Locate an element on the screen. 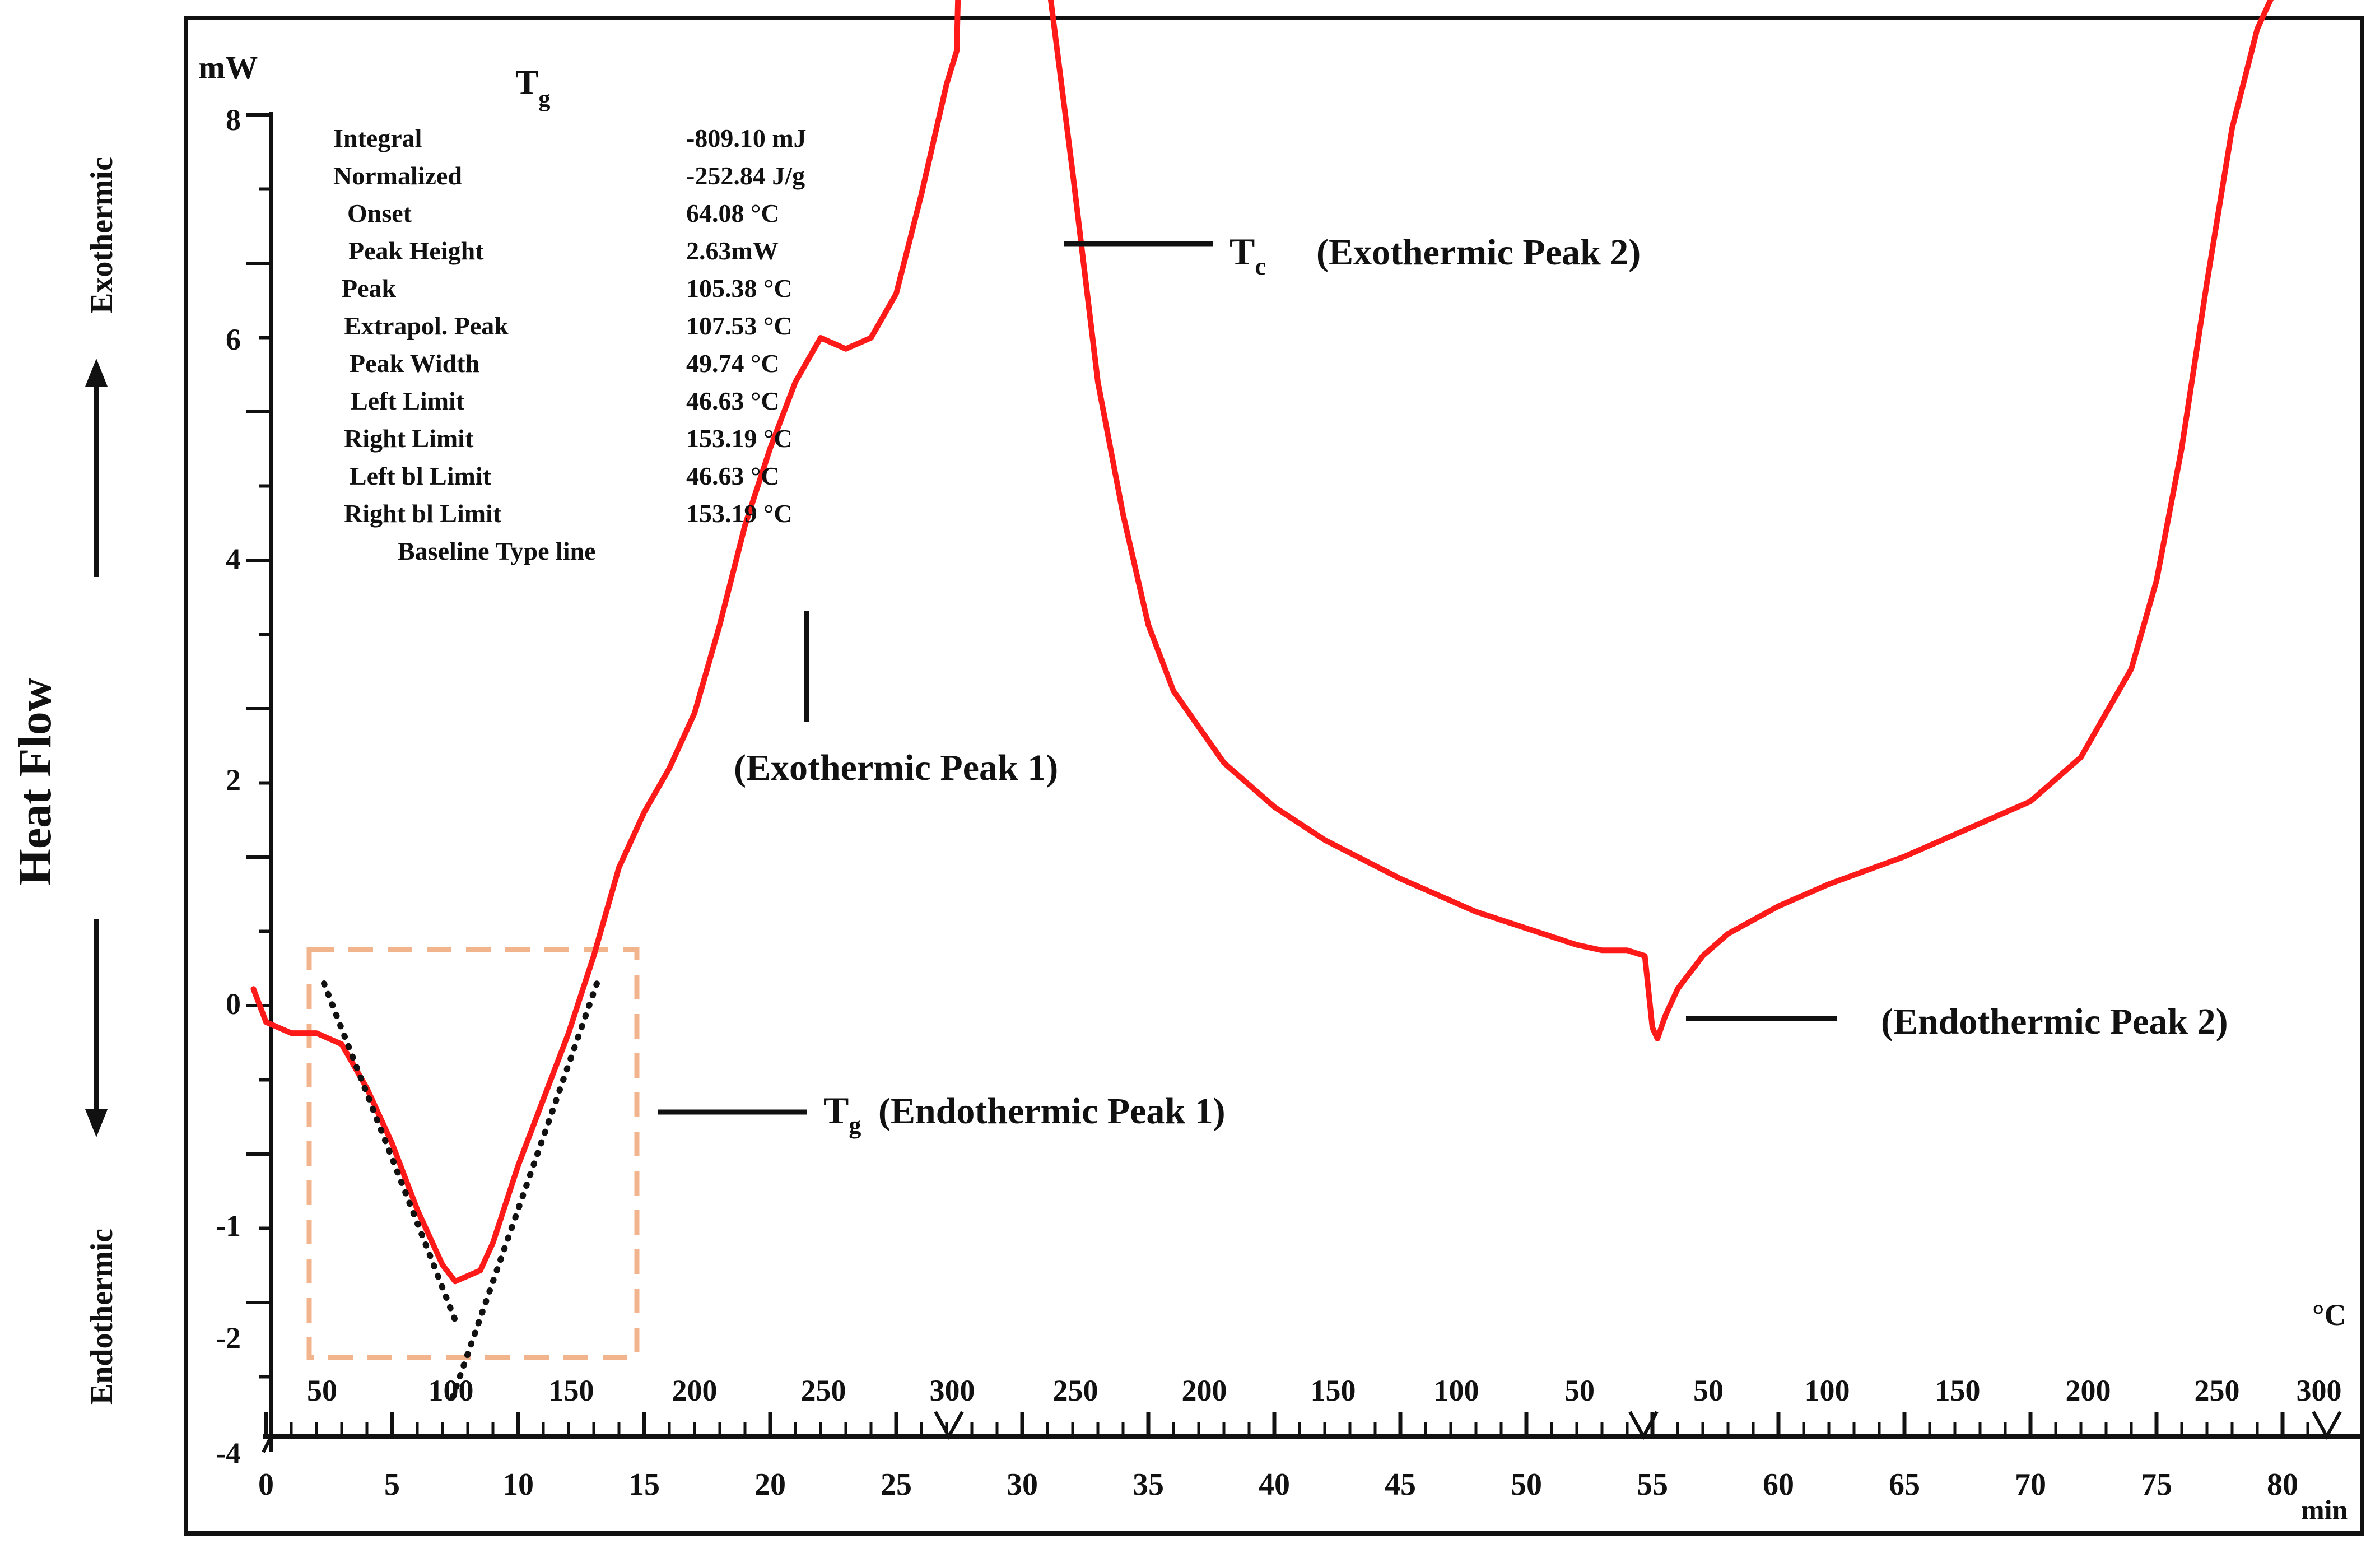 This screenshot has height=1544, width=2380. info-value: 64.08 °C is located at coordinates (733, 213).